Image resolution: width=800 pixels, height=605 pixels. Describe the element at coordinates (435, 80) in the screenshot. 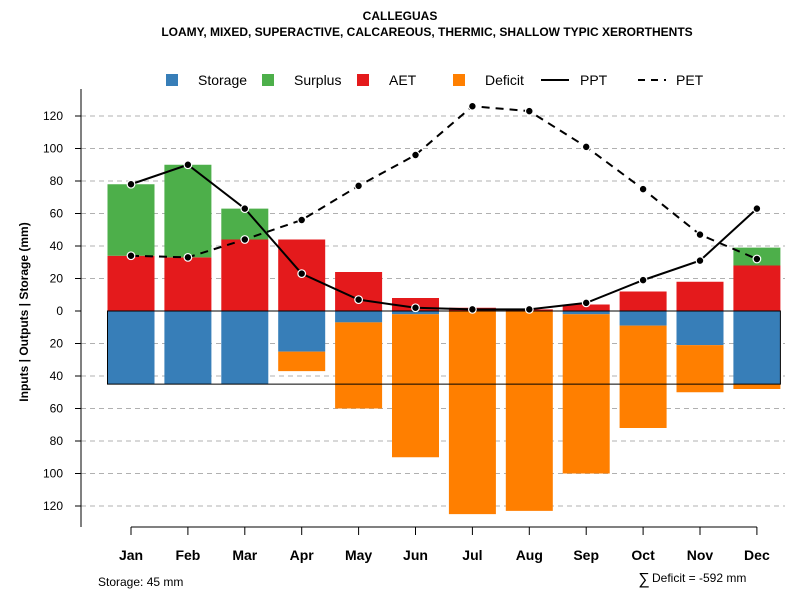

I see `legend: Storage Surplus AET Deficit PPT PET` at that location.